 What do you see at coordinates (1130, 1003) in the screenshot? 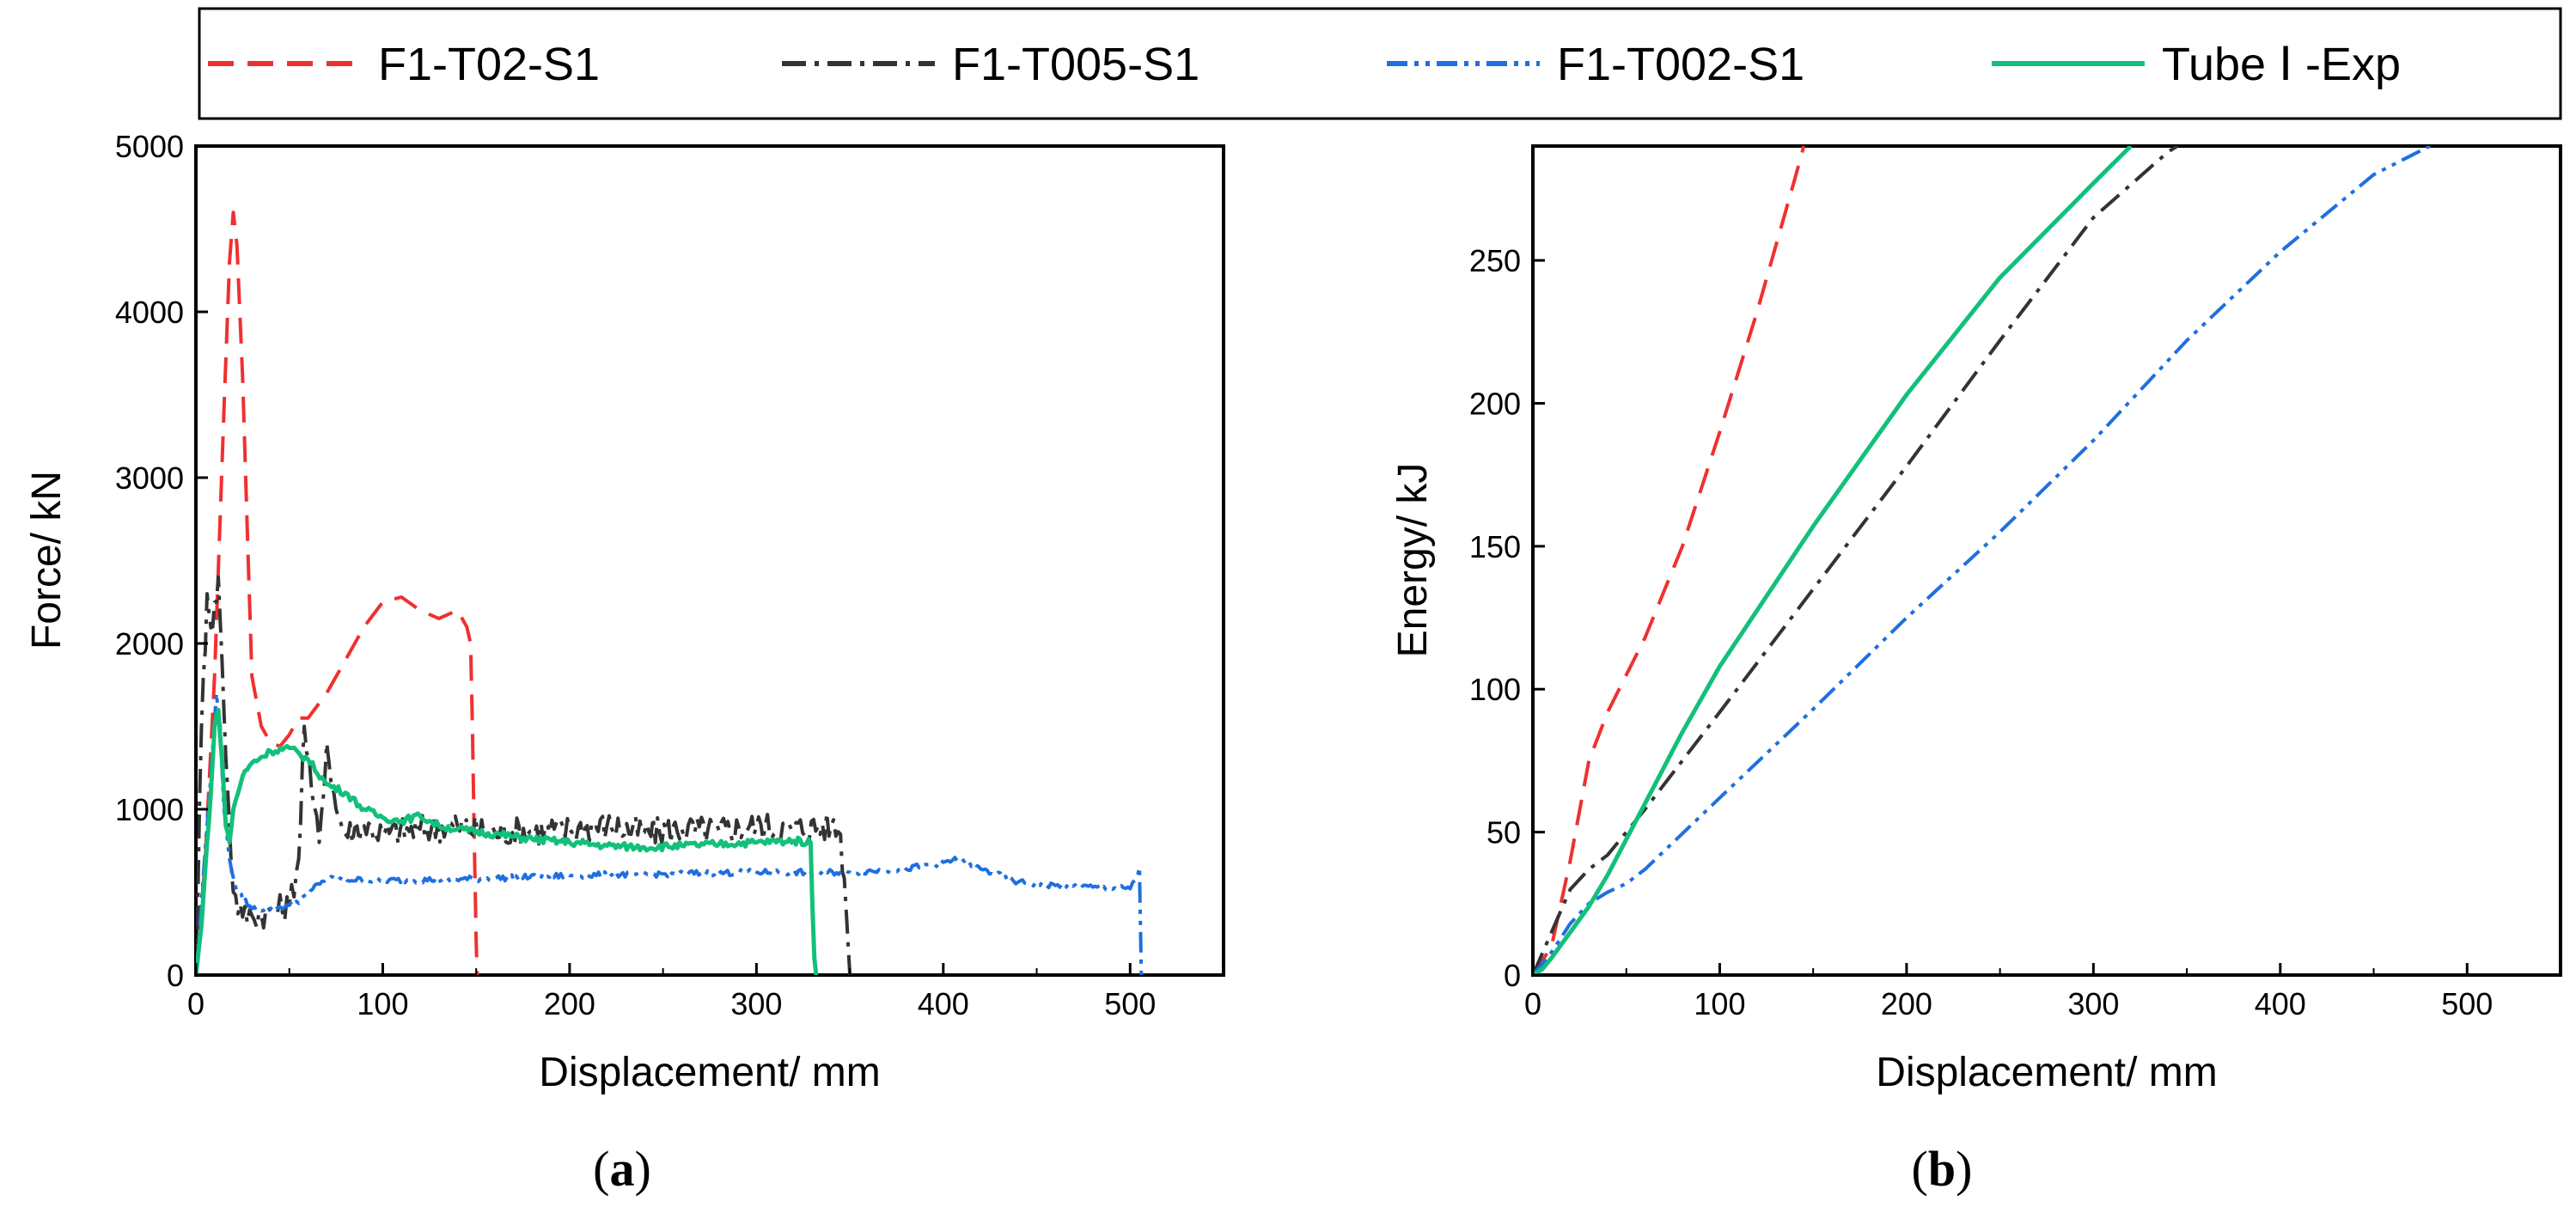
I see `panel-a-x-tick-label: 500` at bounding box center [1130, 1003].